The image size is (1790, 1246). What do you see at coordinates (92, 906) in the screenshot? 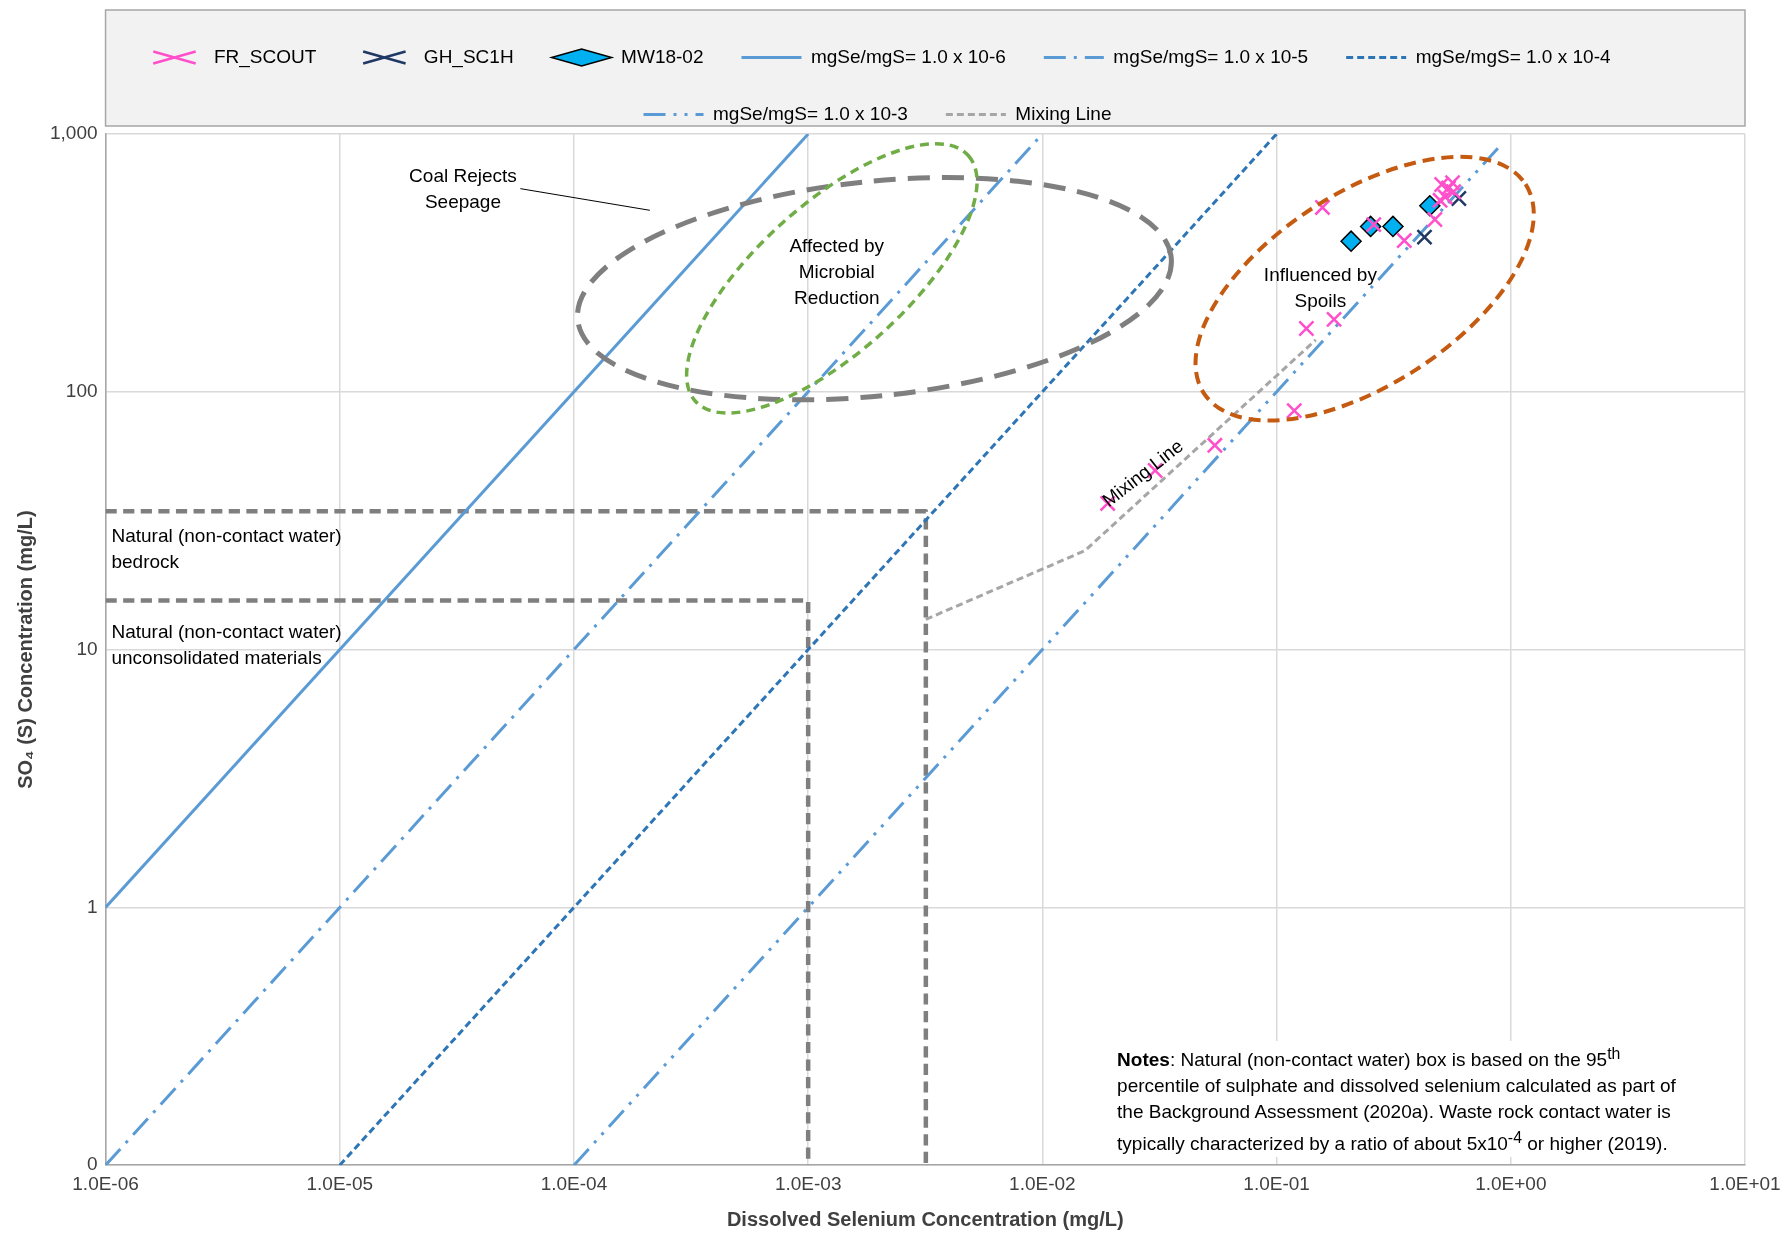
I see `y-tick-label: 1` at bounding box center [92, 906].